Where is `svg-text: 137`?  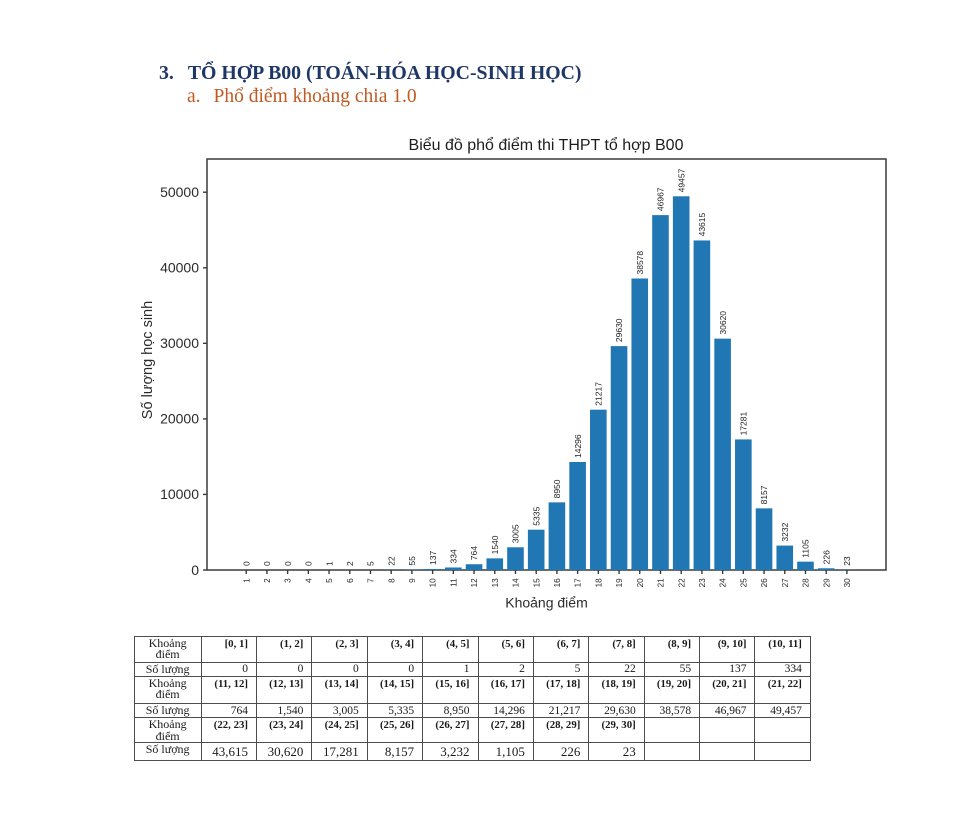
svg-text: 137 is located at coordinates (433, 558).